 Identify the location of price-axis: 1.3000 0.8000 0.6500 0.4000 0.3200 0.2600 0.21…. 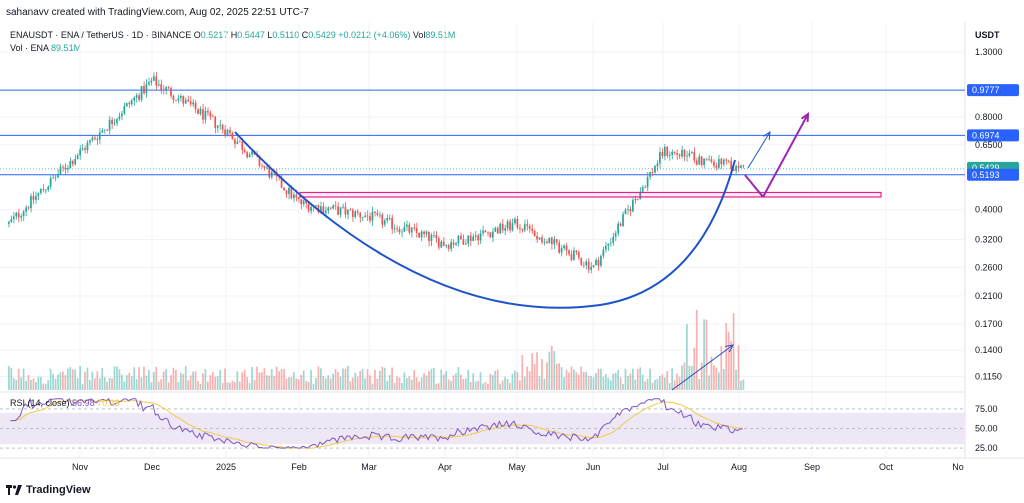
(989, 250).